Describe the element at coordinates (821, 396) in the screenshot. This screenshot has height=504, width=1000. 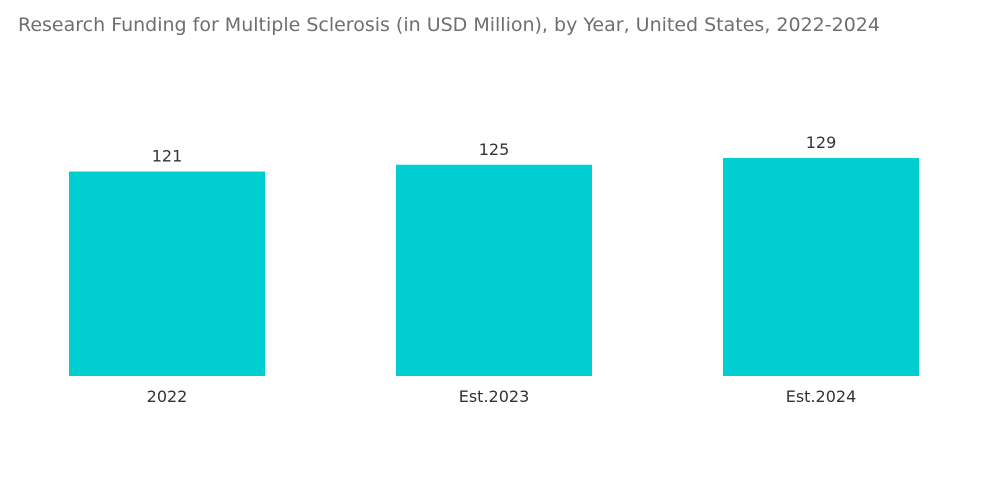
I see `category-label-3: Est.2024` at that location.